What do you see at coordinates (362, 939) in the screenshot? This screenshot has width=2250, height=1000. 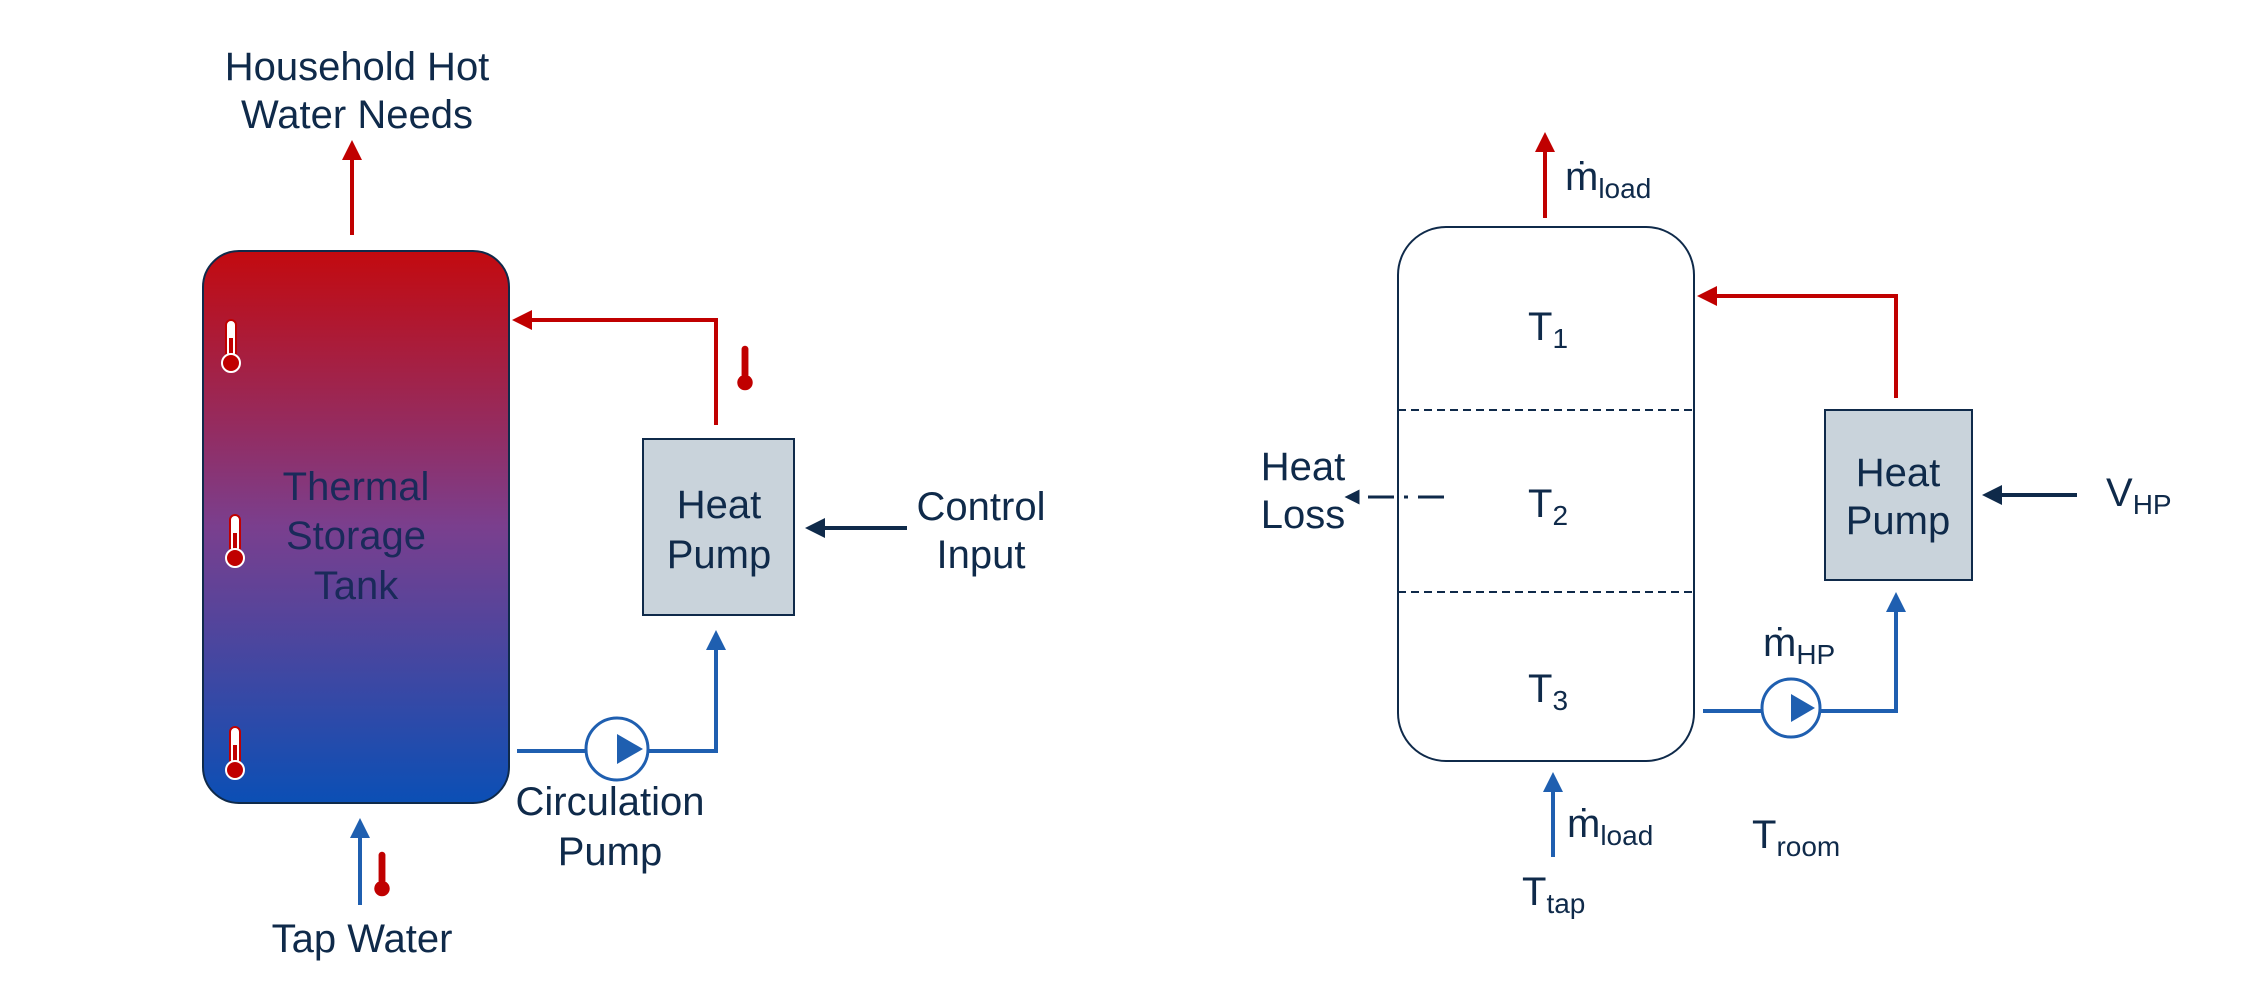 I see `tap-water-label: Tap Water` at bounding box center [362, 939].